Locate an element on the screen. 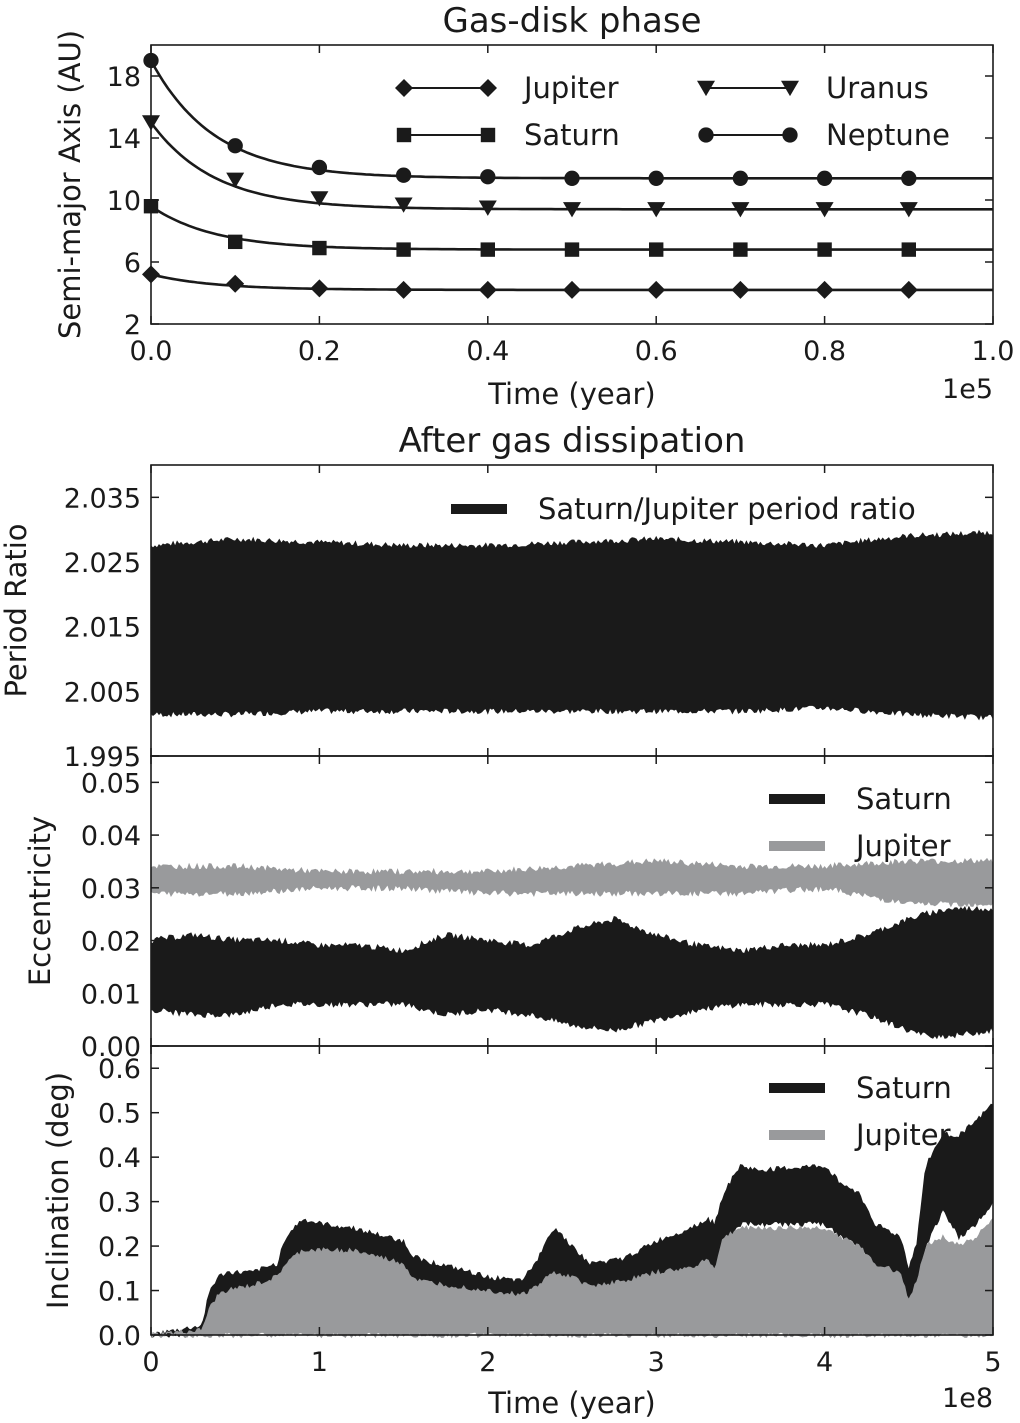 Image resolution: width=1020 pixels, height=1423 pixels. x-tick-label: 1.0 is located at coordinates (993, 351).